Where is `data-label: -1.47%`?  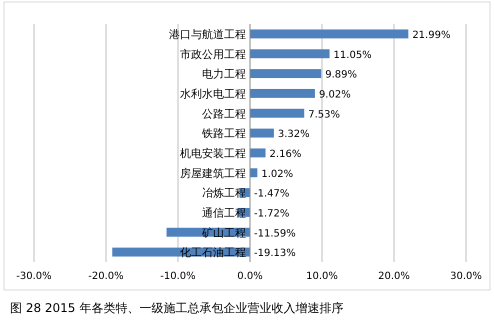 data-label: -1.47% is located at coordinates (272, 194).